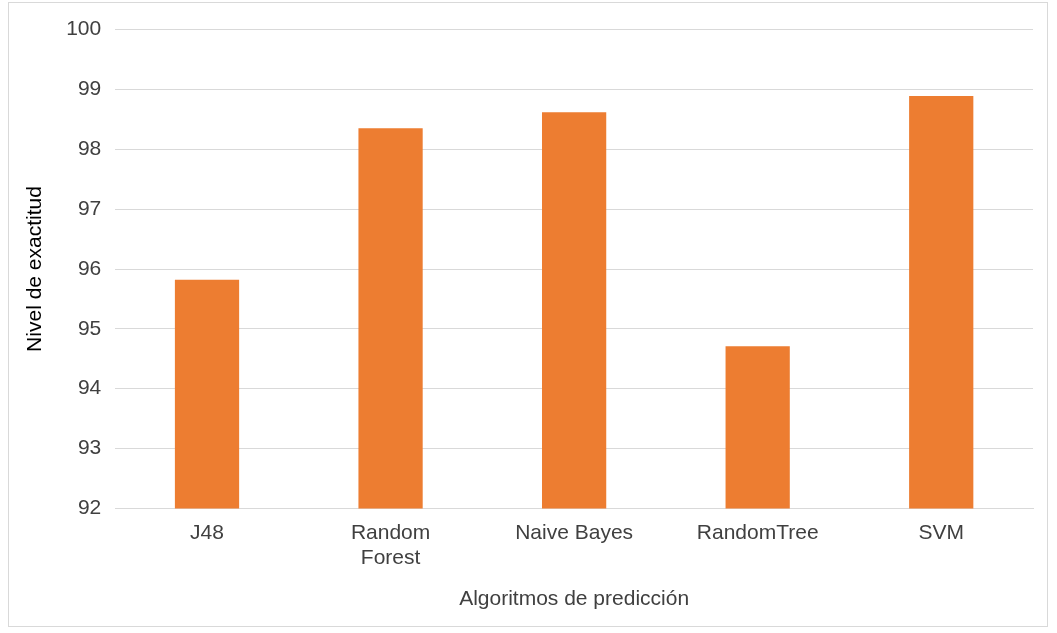 Image resolution: width=1057 pixels, height=633 pixels. Describe the element at coordinates (89, 148) in the screenshot. I see `y-tick-label: 98` at that location.